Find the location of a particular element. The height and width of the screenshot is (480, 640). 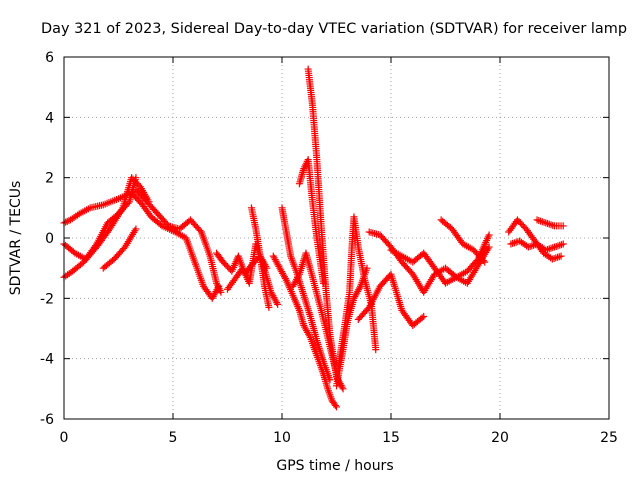

series-arc-m is located at coordinates (325, 229).